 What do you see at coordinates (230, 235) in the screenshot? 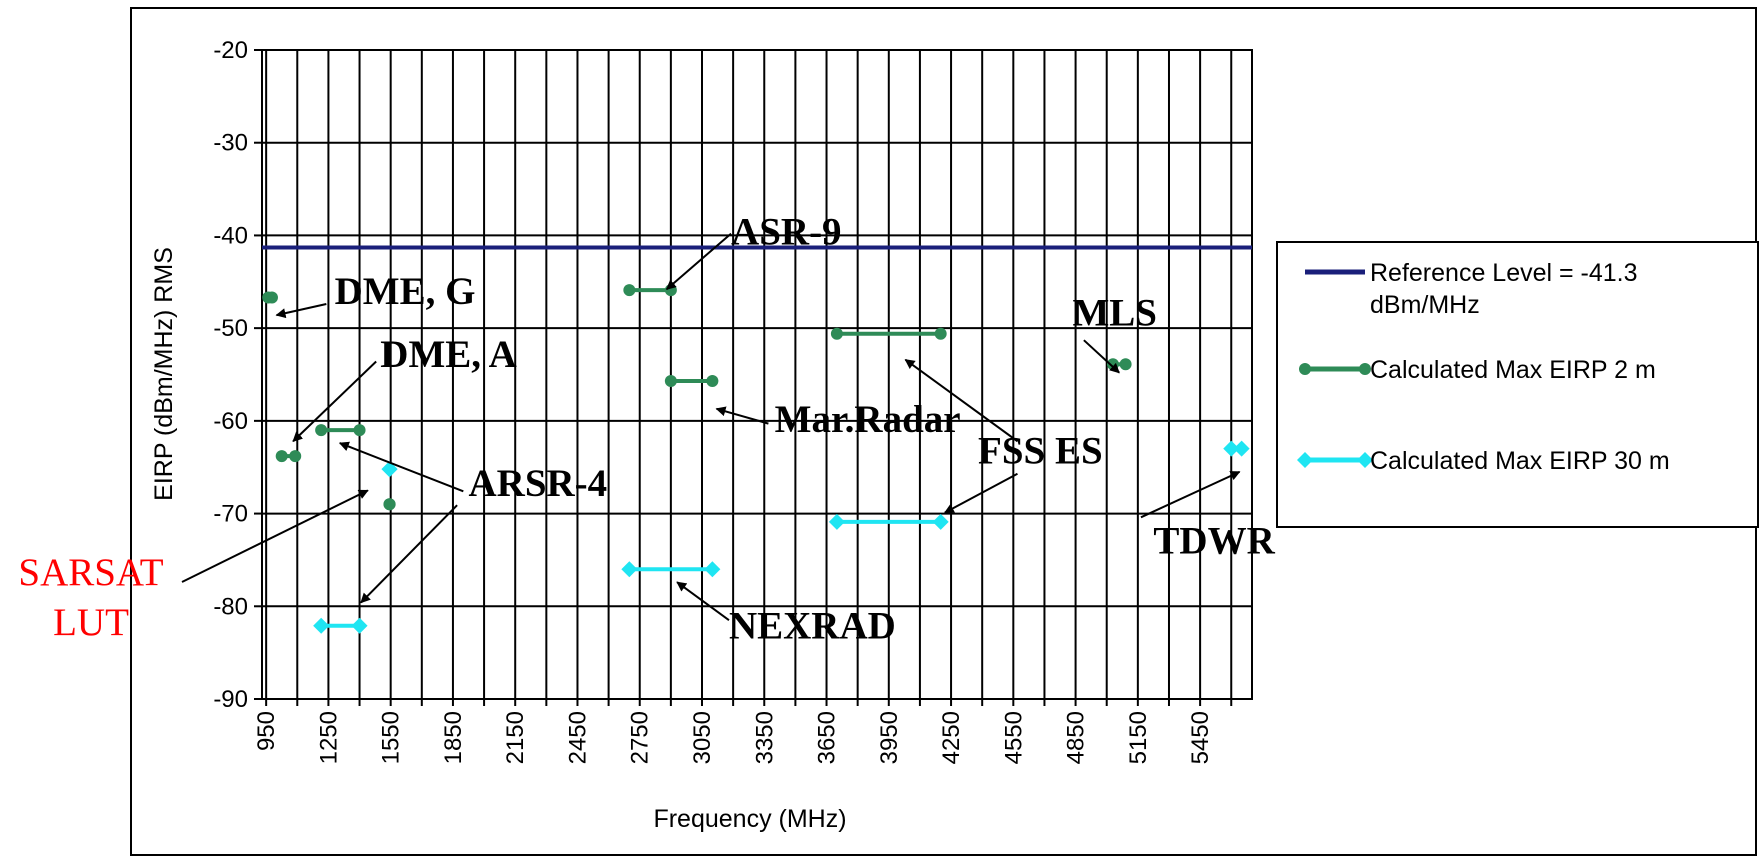
I see `y-tick-label: -40` at bounding box center [230, 235].